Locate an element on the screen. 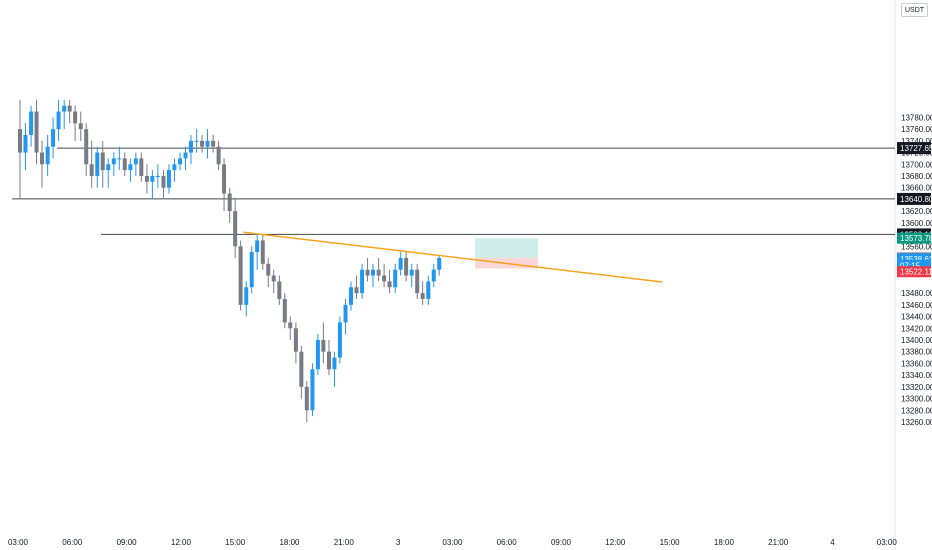 Image resolution: width=932 pixels, height=550 pixels. price-badge-text: 07:15 is located at coordinates (910, 265).